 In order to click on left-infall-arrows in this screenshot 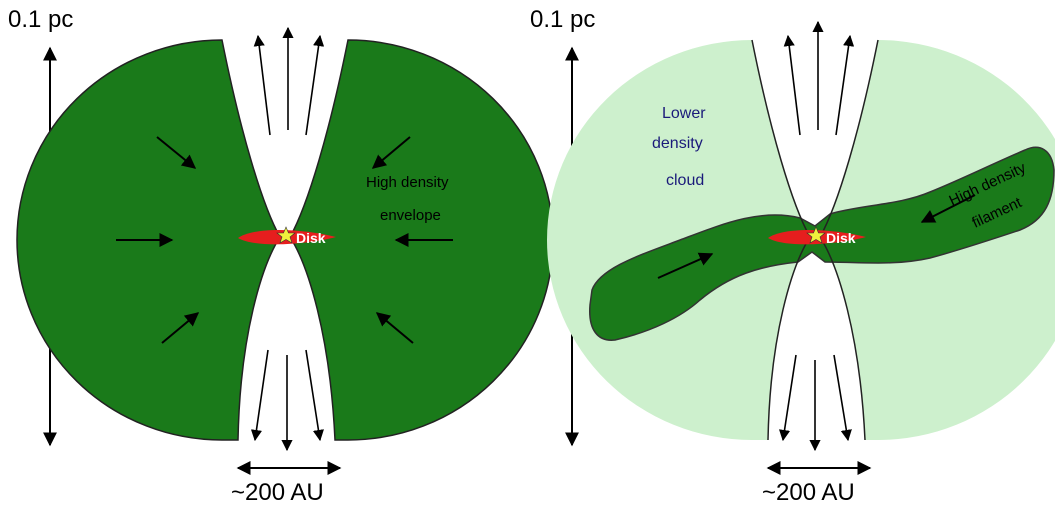, I will do `click(284, 240)`.